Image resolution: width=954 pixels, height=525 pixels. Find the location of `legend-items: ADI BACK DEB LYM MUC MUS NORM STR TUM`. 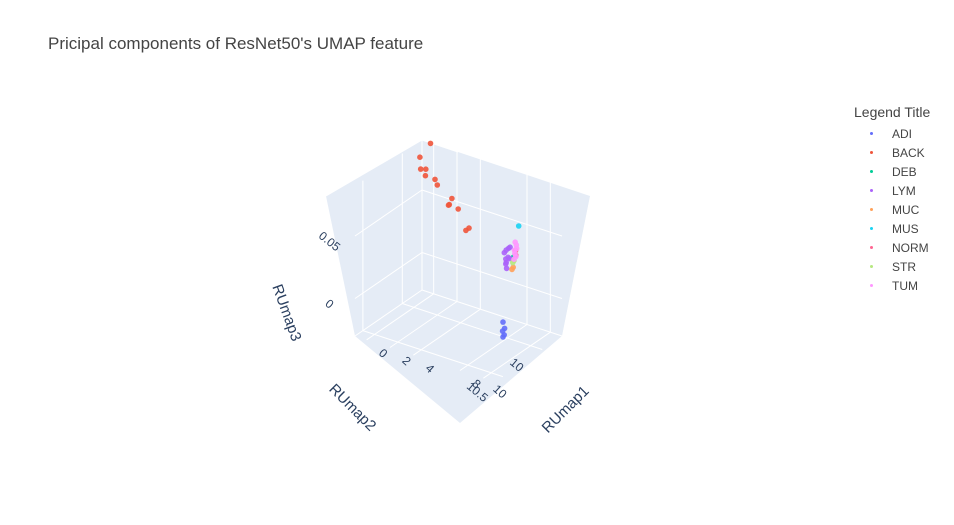

legend-items: ADI BACK DEB LYM MUC MUS NORM STR TUM is located at coordinates (892, 209).